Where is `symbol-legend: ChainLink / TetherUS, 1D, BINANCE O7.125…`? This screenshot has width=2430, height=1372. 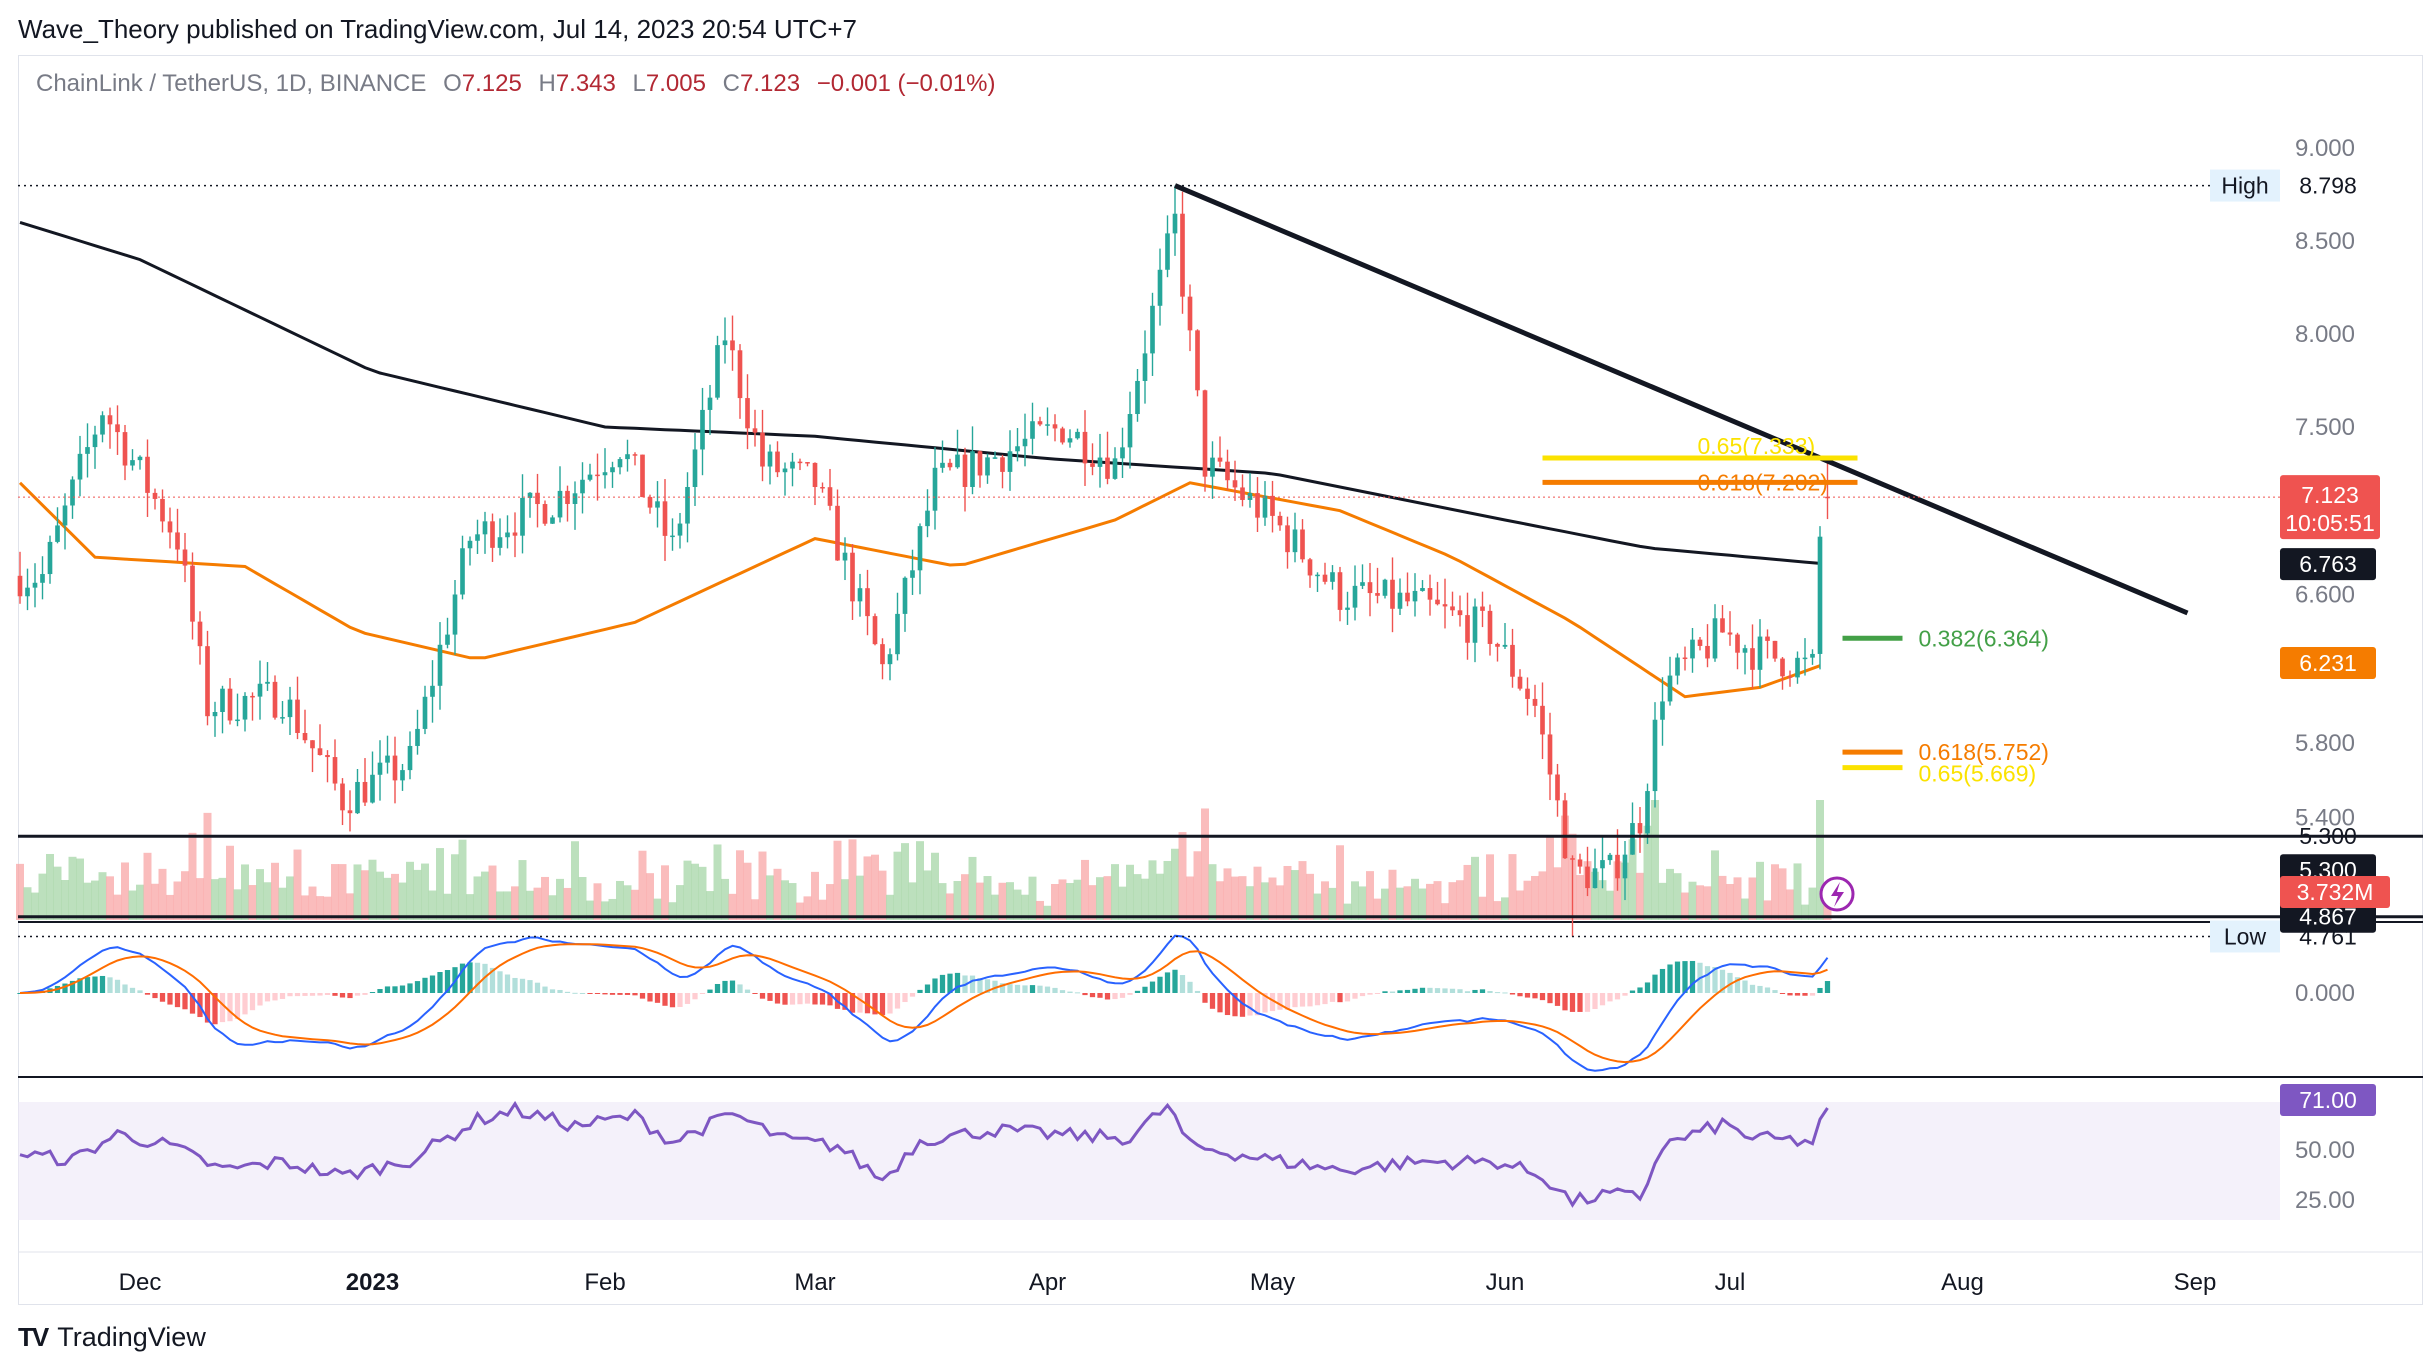 symbol-legend: ChainLink / TetherUS, 1D, BINANCE O7.125… is located at coordinates (516, 84).